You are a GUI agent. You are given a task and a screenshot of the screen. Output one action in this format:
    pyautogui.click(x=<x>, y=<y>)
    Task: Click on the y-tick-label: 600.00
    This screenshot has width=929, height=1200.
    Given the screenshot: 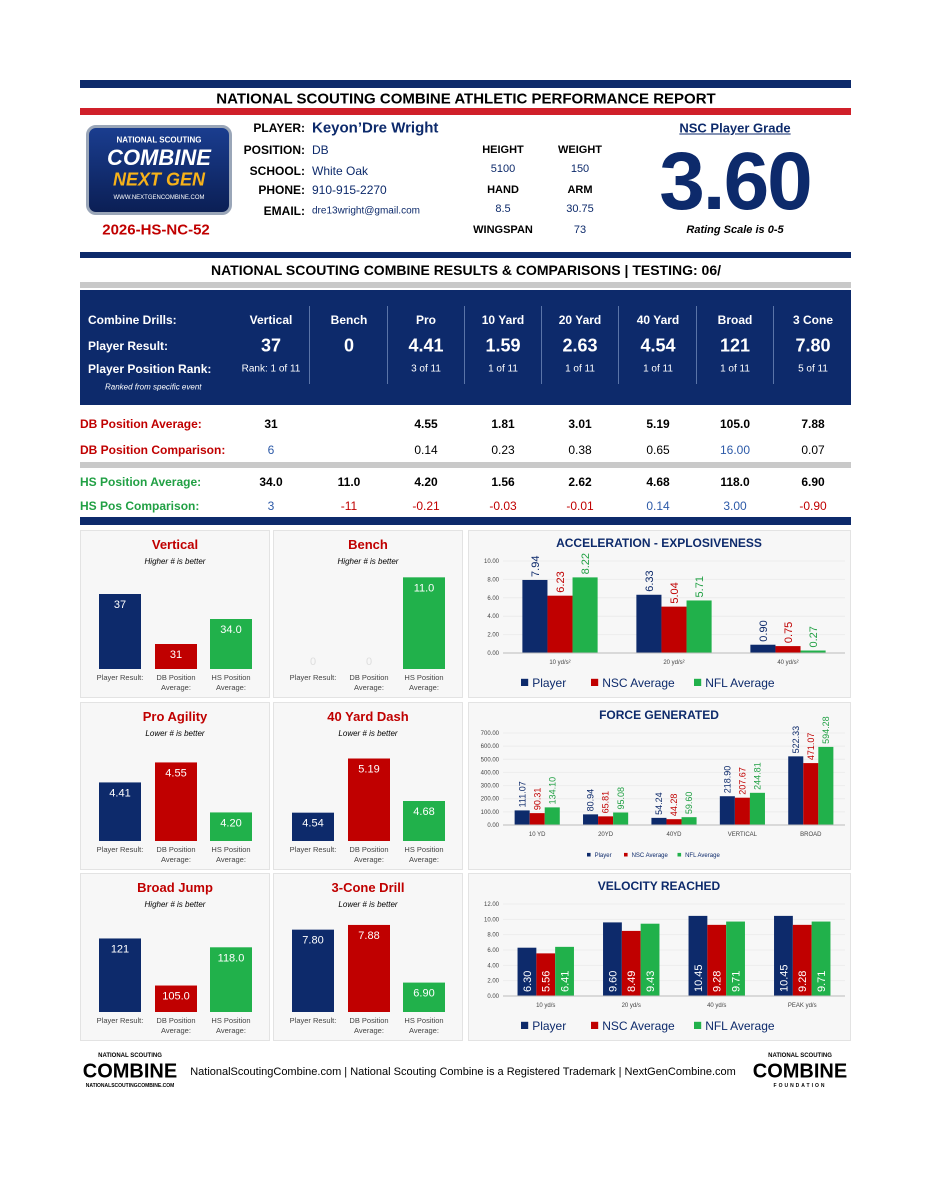 What is the action you would take?
    pyautogui.click(x=490, y=747)
    